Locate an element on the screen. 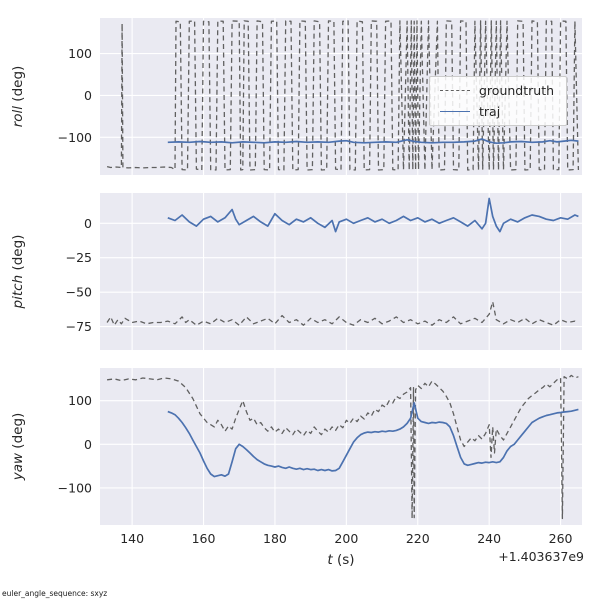 The image size is (600, 600). x-axis-unit: (s) is located at coordinates (343, 560).